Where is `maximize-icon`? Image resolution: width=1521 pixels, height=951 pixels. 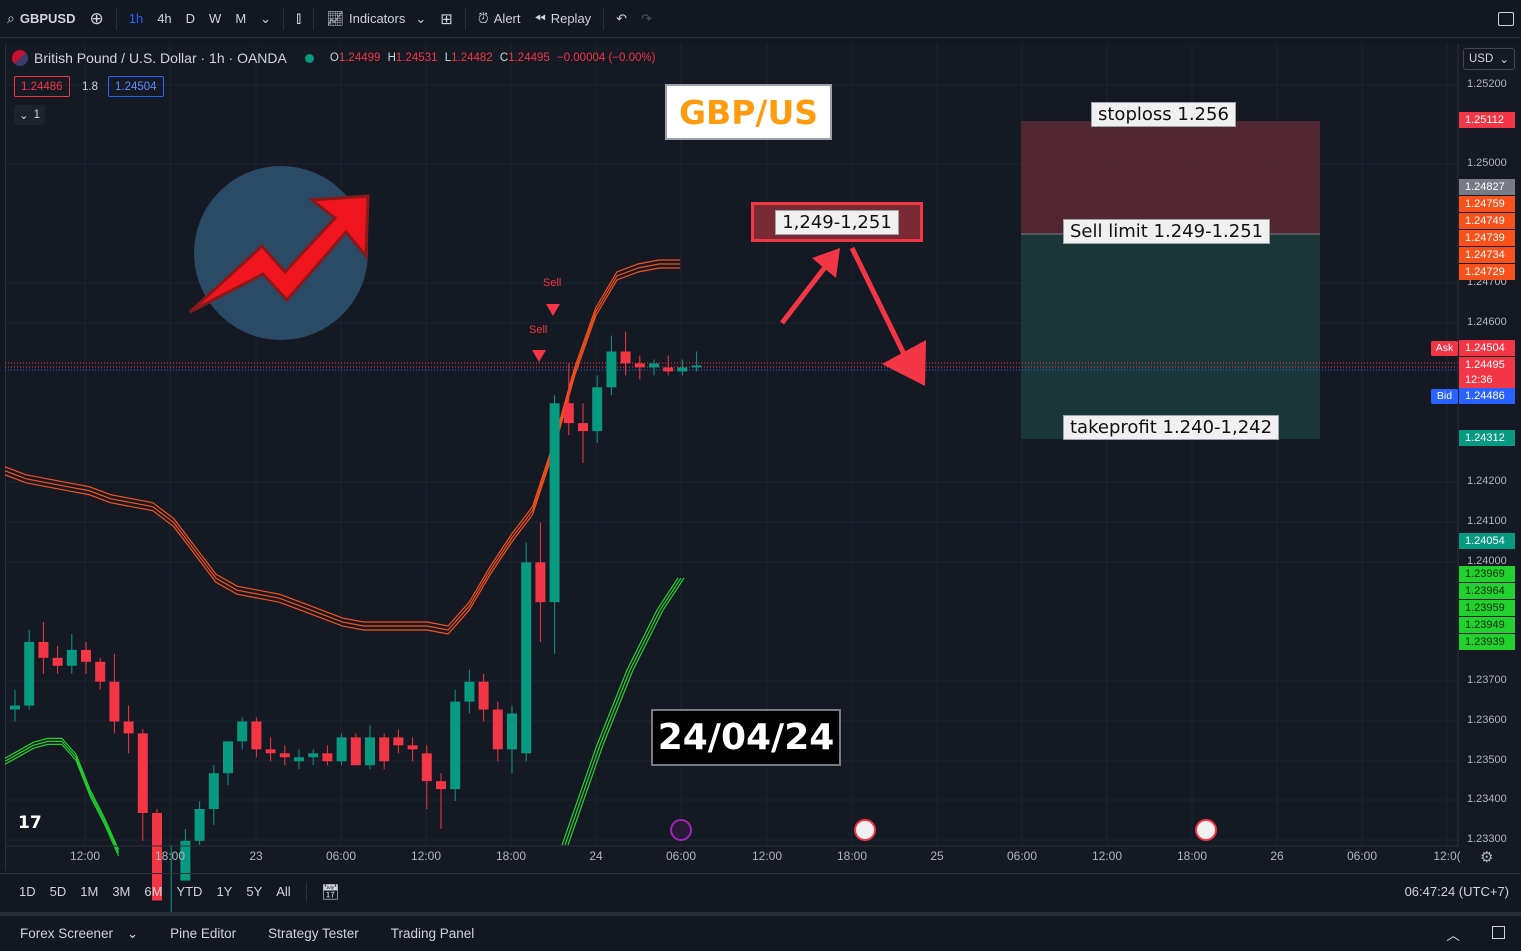 maximize-icon is located at coordinates (1498, 932).